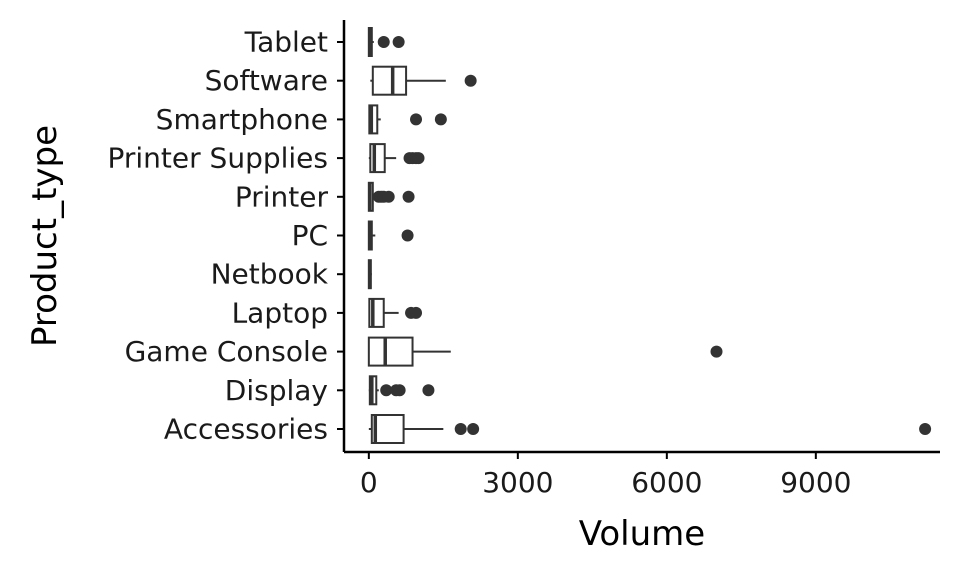 The width and height of the screenshot is (960, 576). I want to click on y-tick-label-software: Software, so click(266, 80).